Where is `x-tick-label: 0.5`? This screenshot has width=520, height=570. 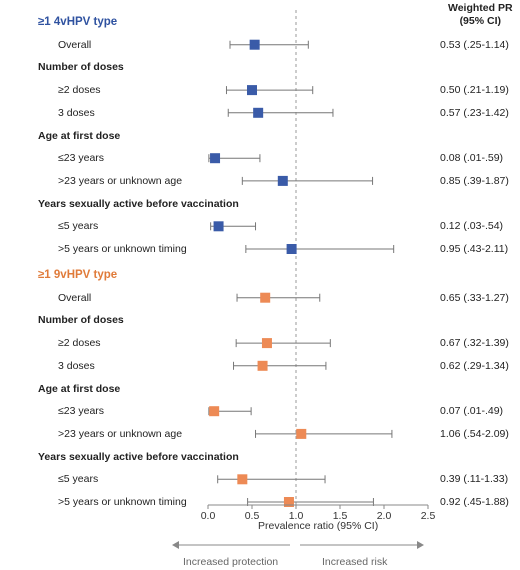 x-tick-label: 0.5 is located at coordinates (252, 516).